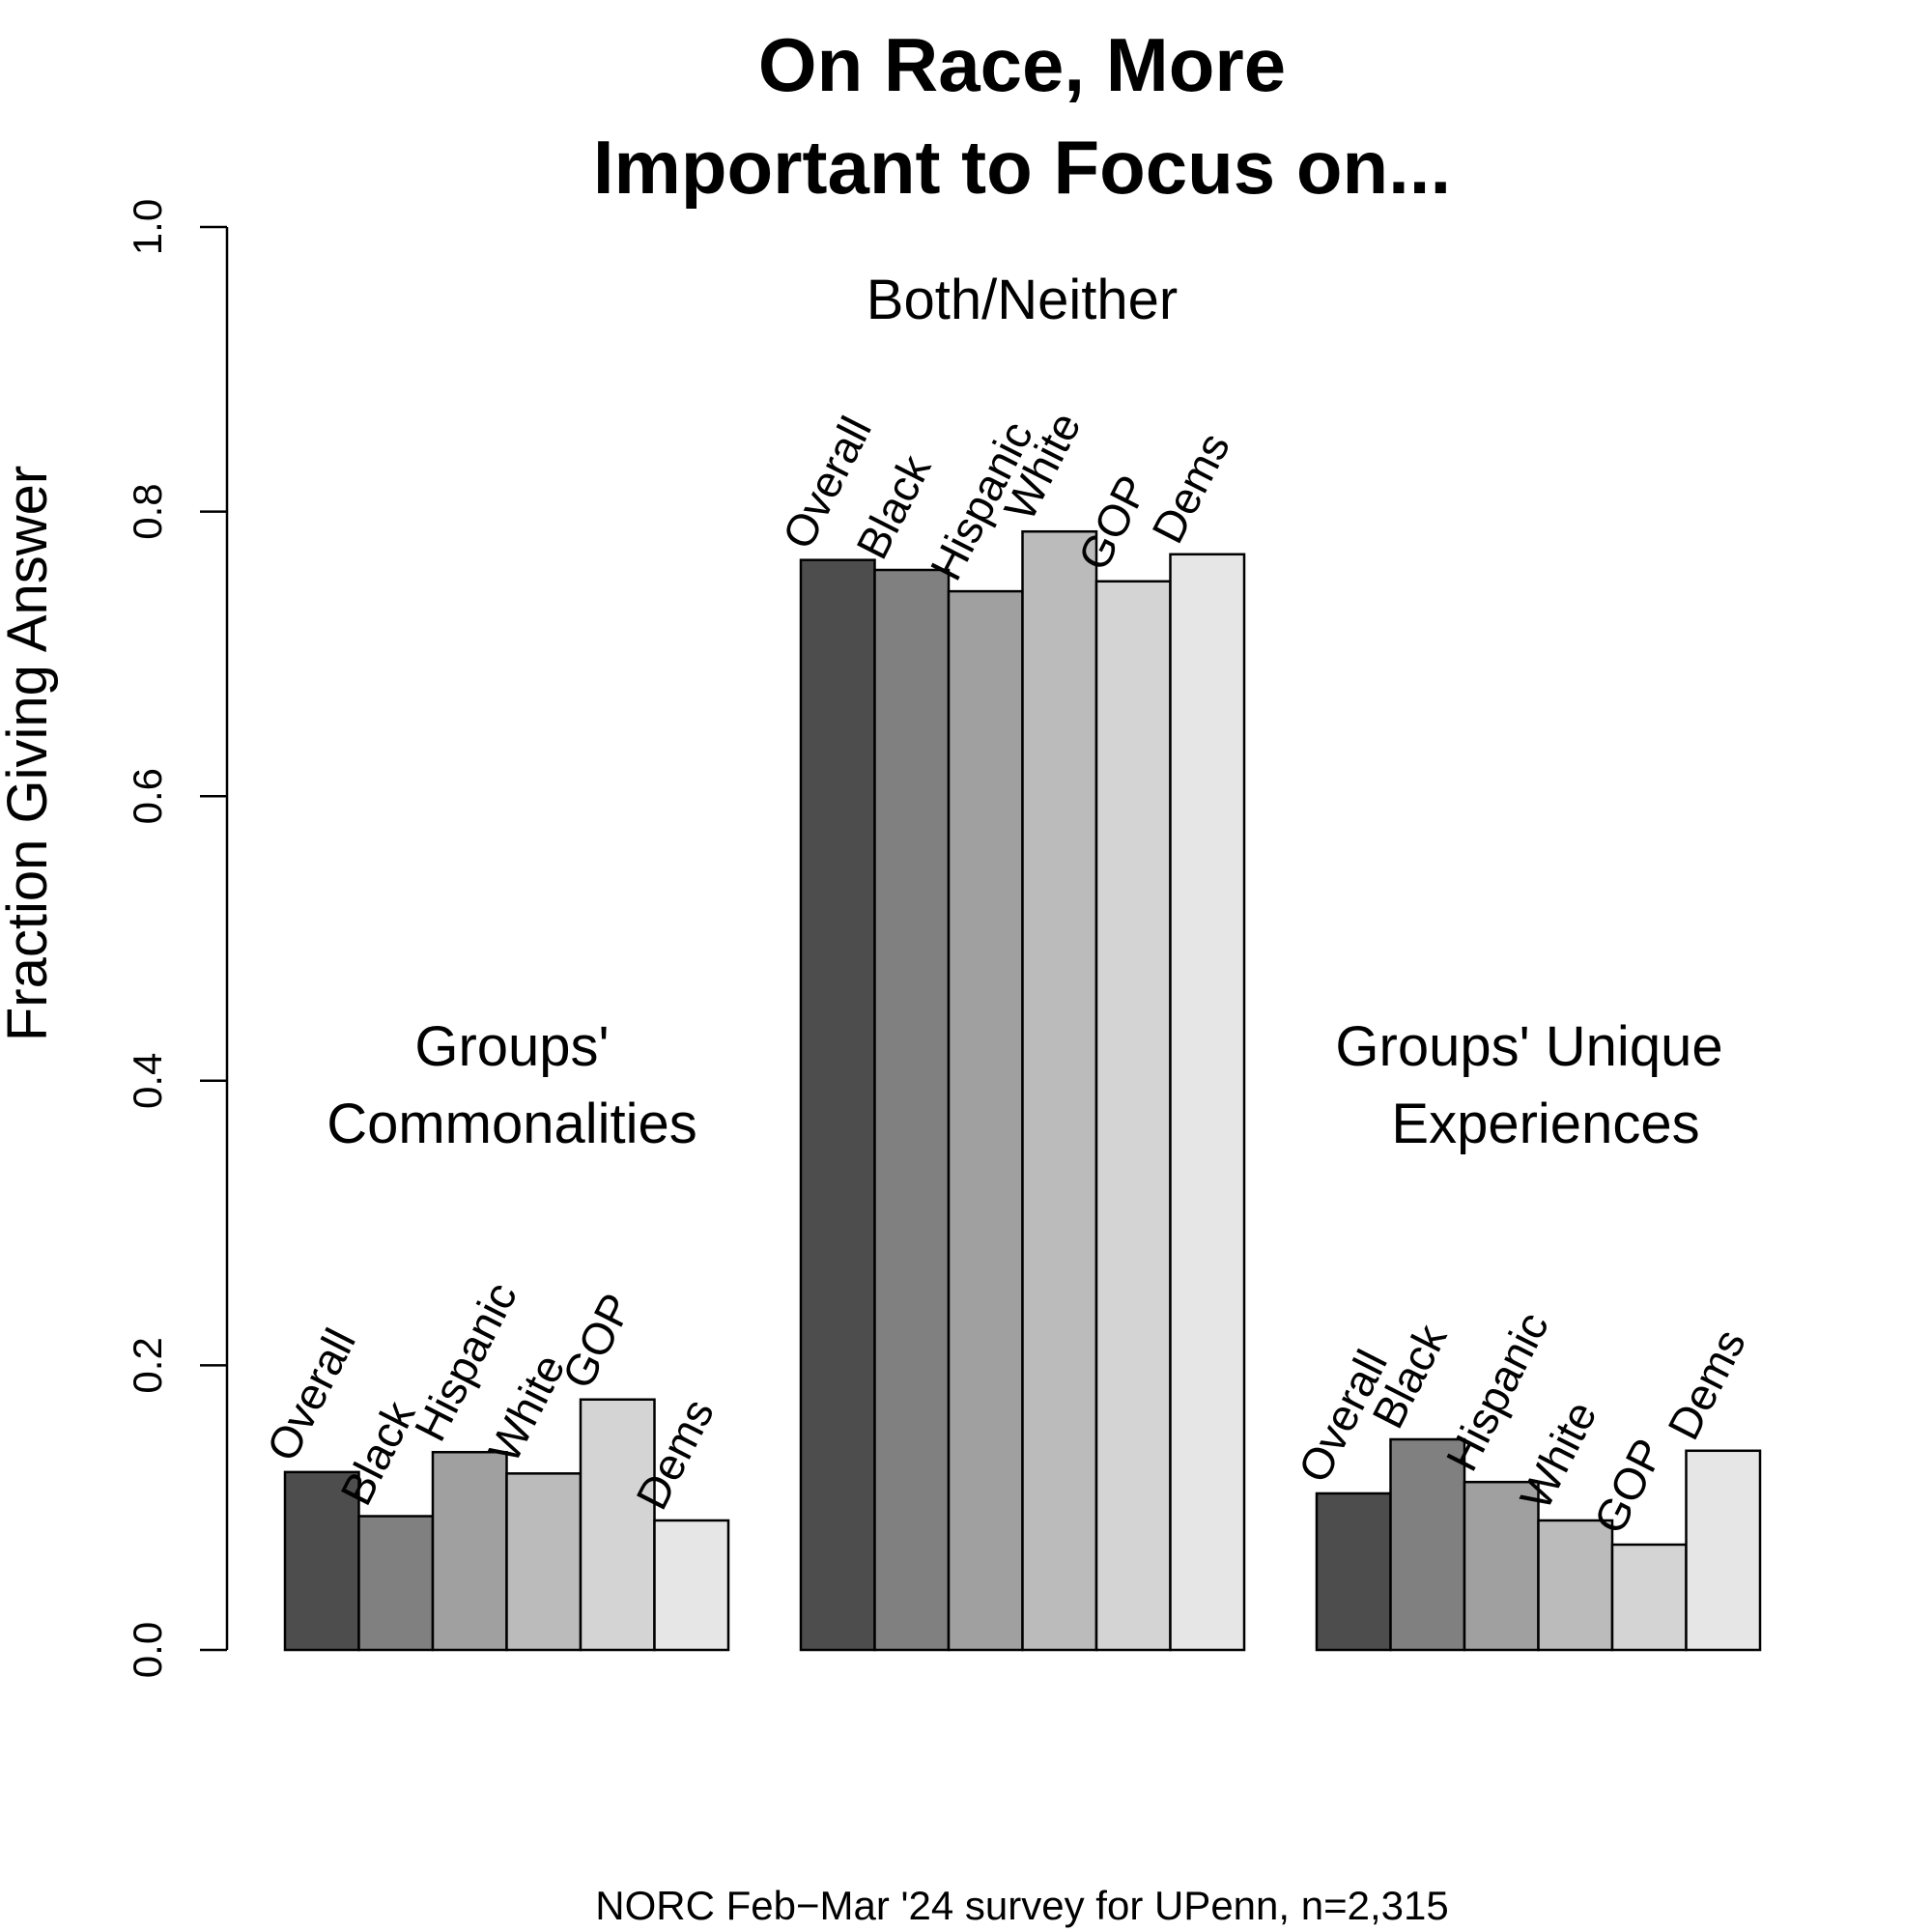 The image size is (1932, 1932). Describe the element at coordinates (147, 1365) in the screenshot. I see `y-tick-label: 0.2` at that location.